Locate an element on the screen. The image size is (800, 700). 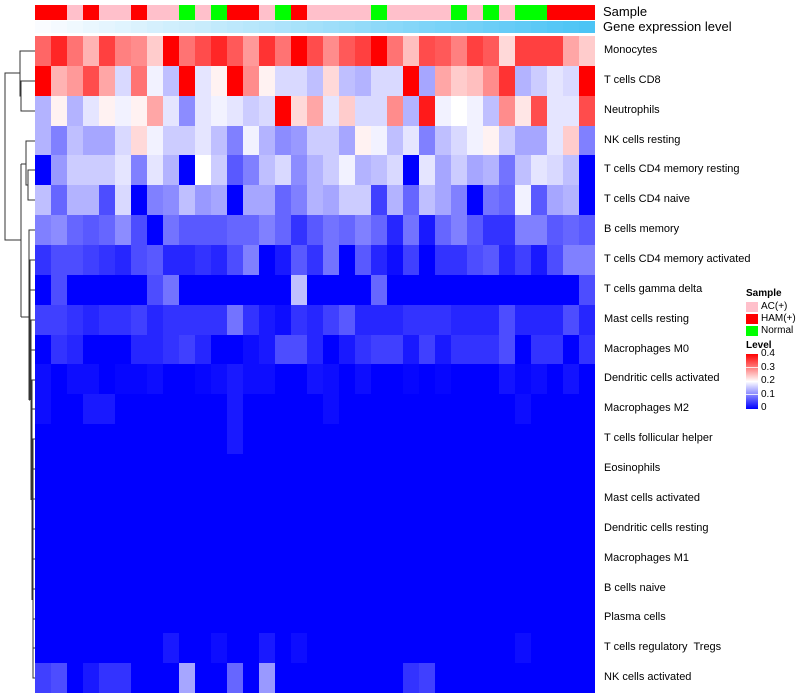
row-label: Macrophages M0 is located at coordinates (646, 348).